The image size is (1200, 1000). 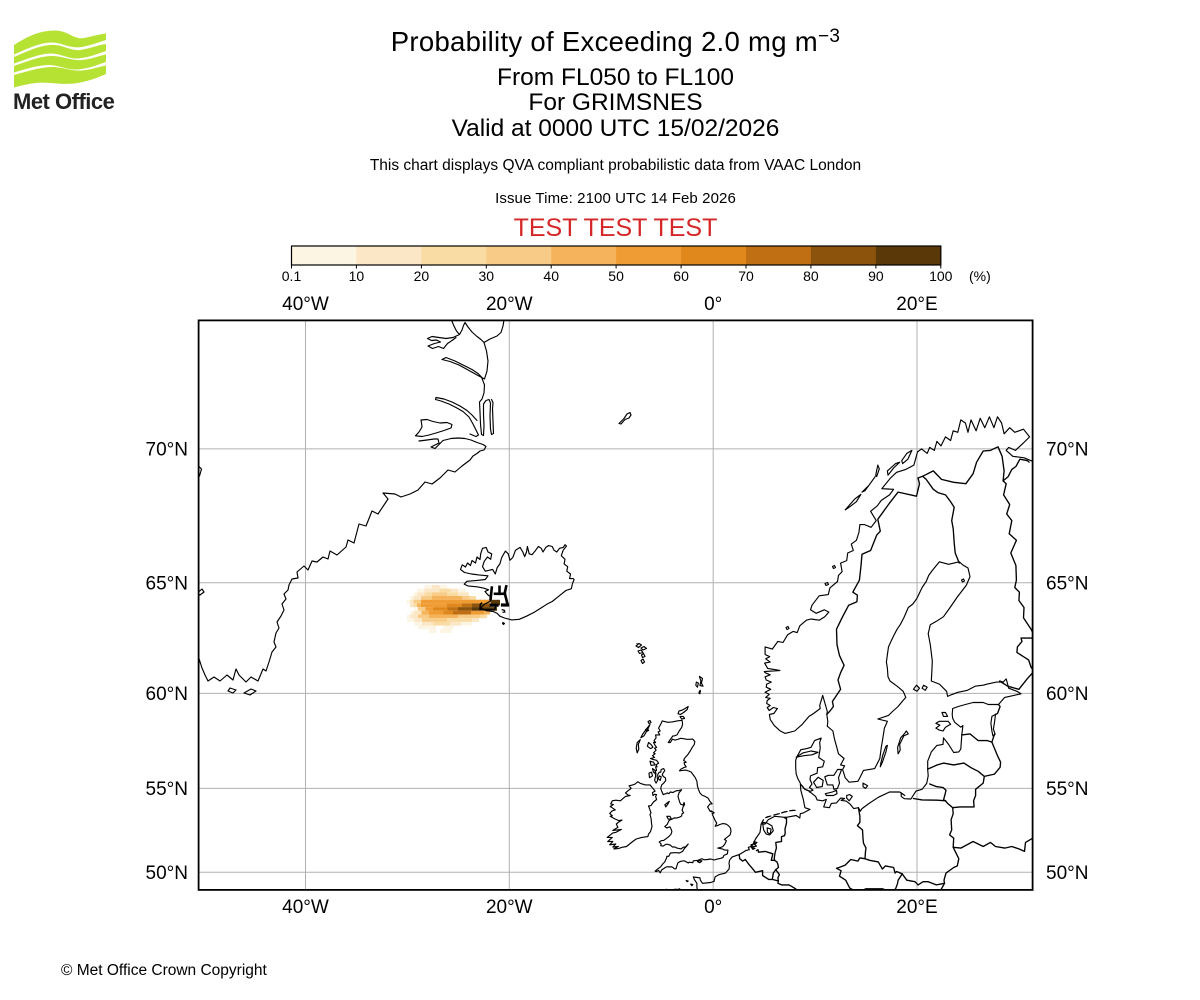 What do you see at coordinates (941, 276) in the screenshot?
I see `svg-text: 100` at bounding box center [941, 276].